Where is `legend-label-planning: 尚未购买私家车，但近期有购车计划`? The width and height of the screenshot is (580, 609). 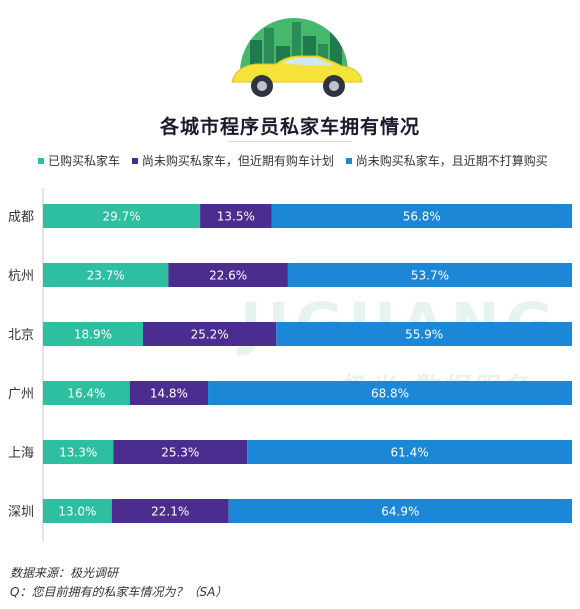 legend-label-planning: 尚未购买私家车，但近期有购车计划 is located at coordinates (237, 161).